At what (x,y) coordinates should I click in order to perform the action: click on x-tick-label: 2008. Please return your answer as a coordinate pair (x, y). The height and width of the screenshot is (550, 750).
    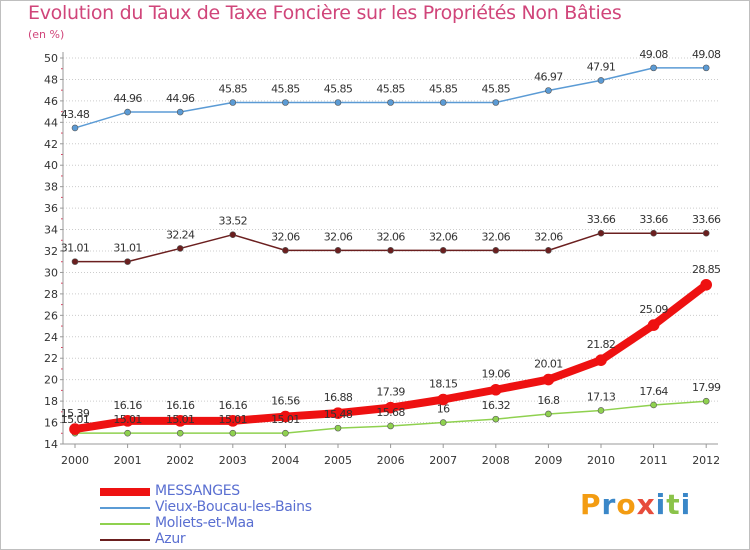
    Looking at the image, I should click on (496, 460).